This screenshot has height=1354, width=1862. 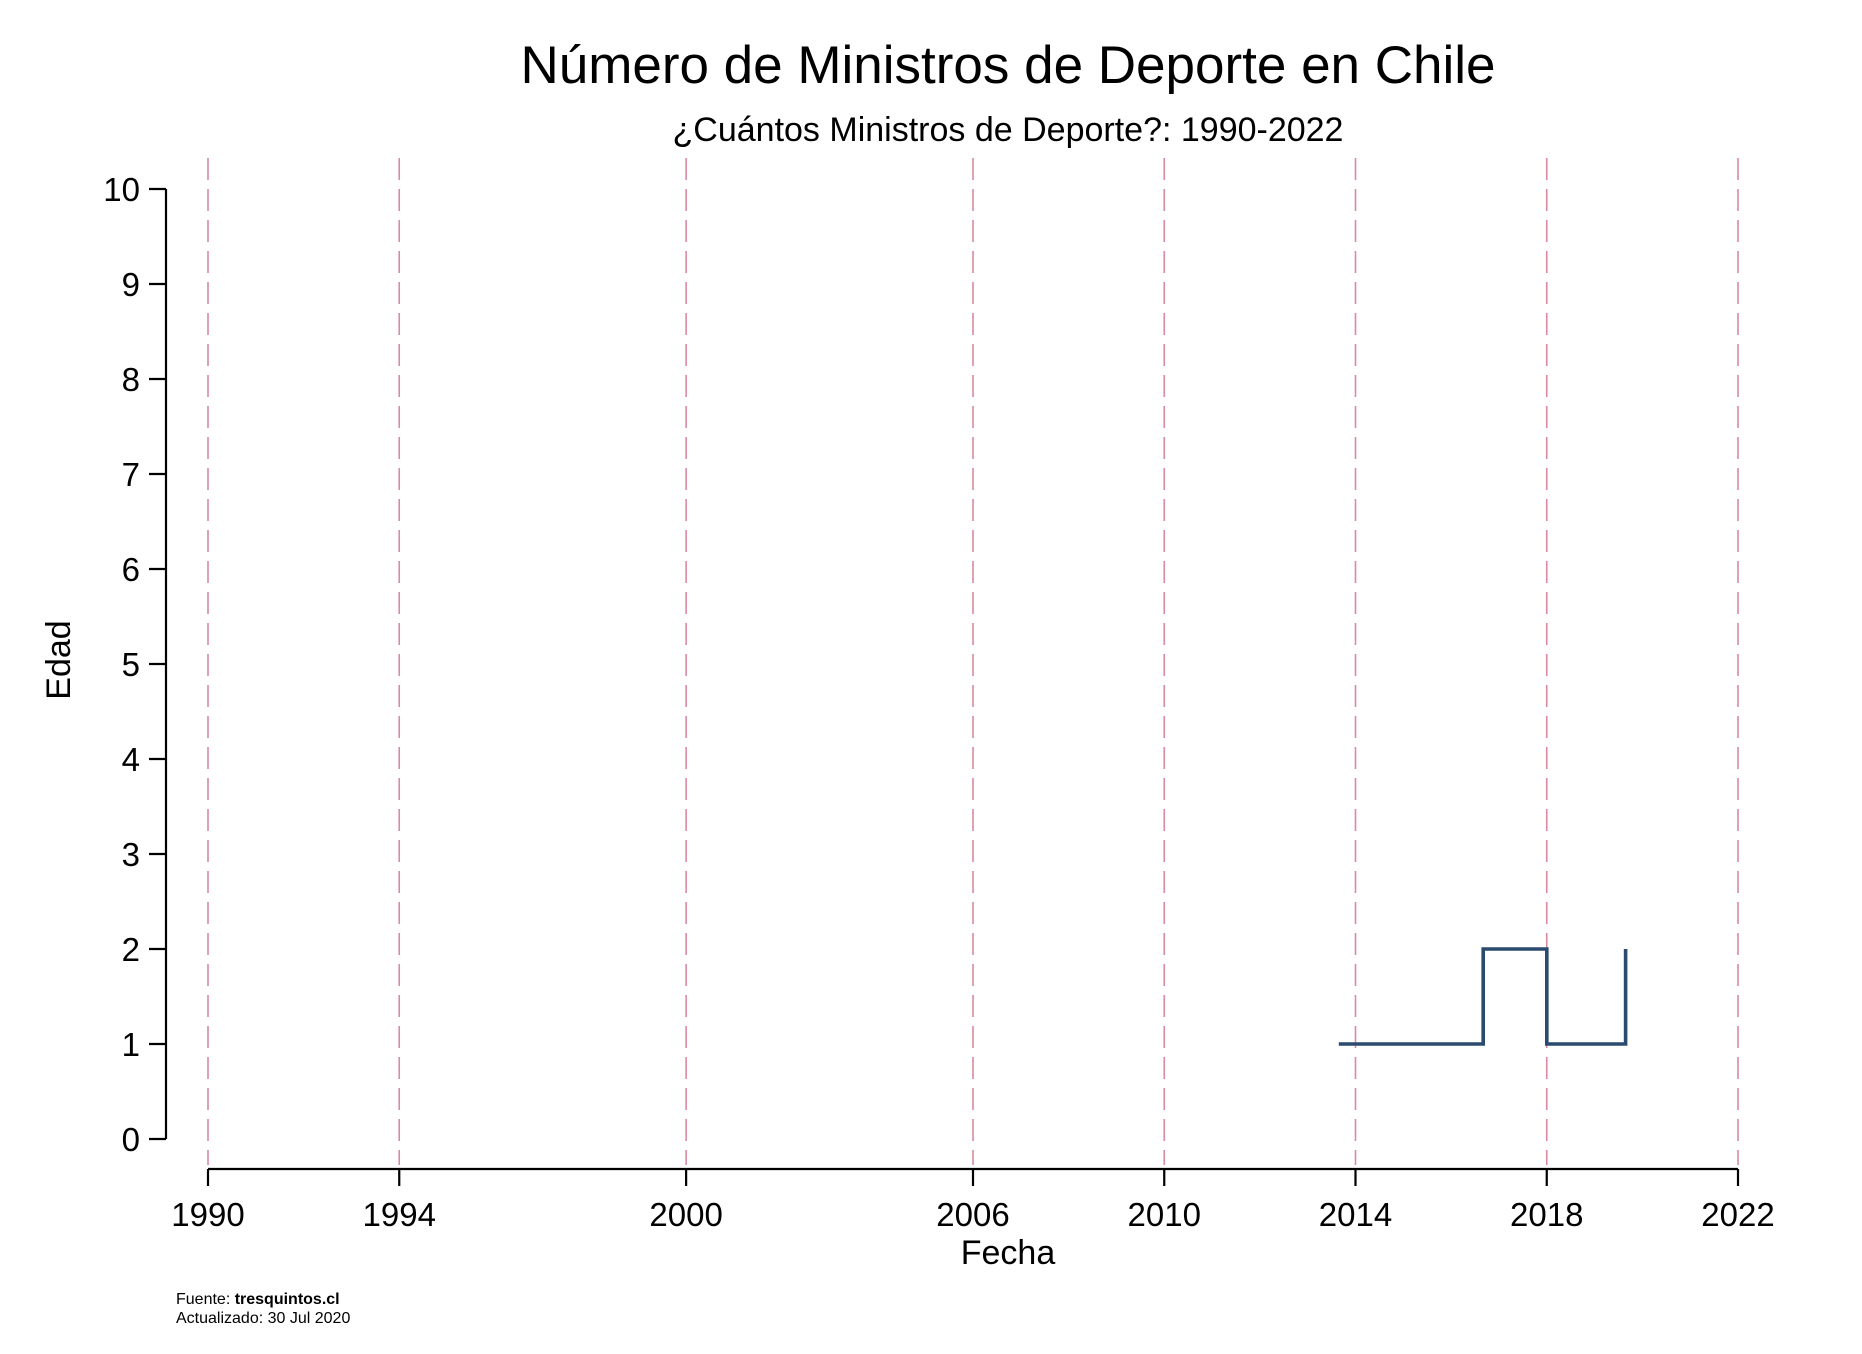 What do you see at coordinates (1008, 1253) in the screenshot?
I see `x-axis-label: Fecha` at bounding box center [1008, 1253].